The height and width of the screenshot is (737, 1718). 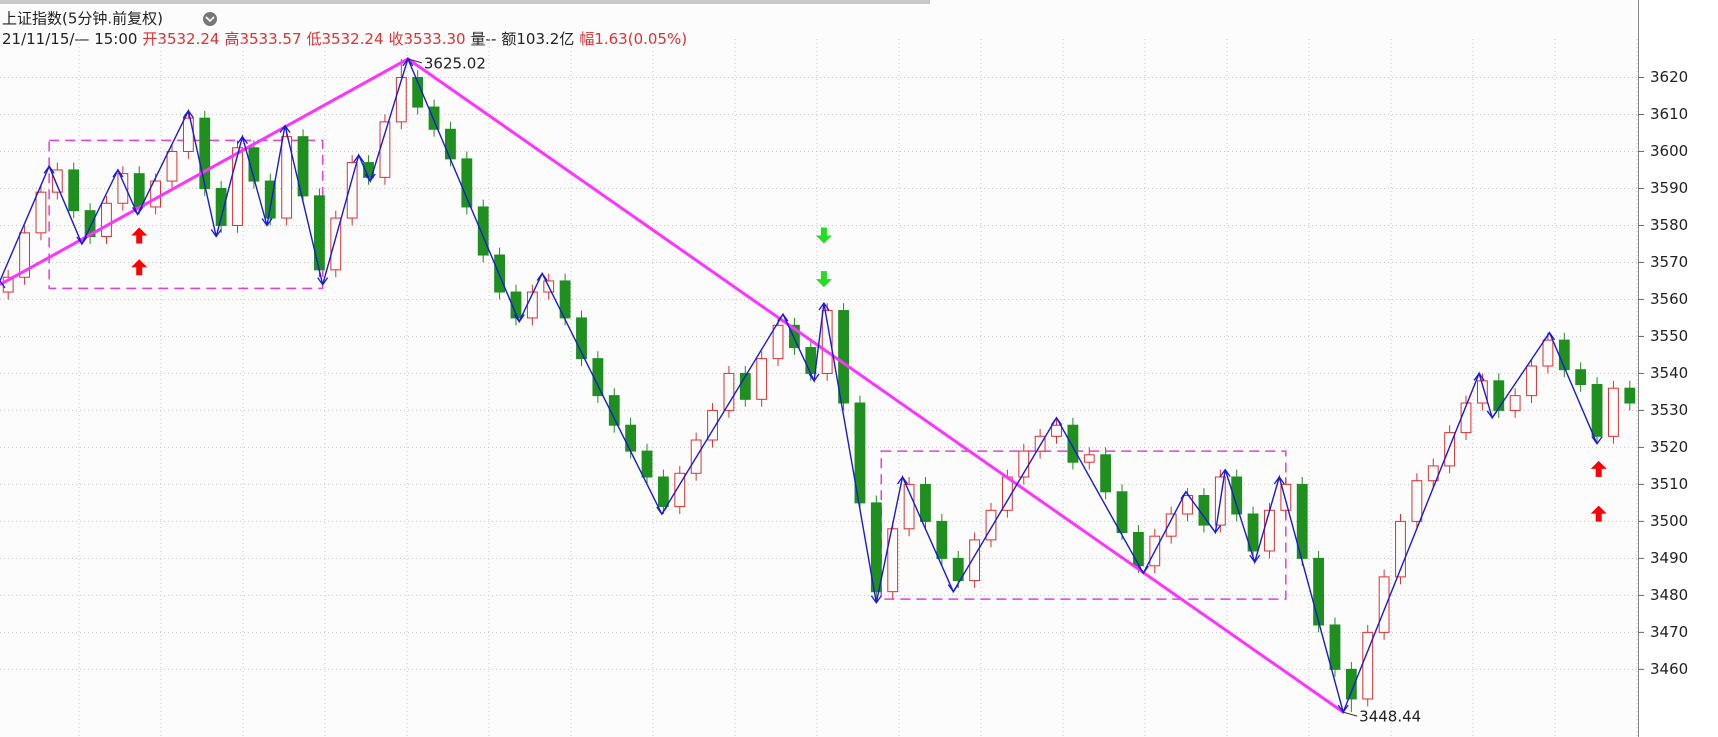 I want to click on y-tick-label: 3540, so click(x=1669, y=373).